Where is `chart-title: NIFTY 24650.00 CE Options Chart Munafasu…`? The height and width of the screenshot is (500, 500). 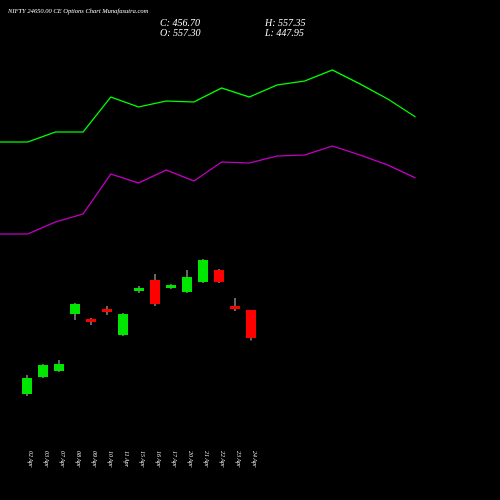 chart-title: NIFTY 24650.00 CE Options Chart Munafasu… is located at coordinates (78, 11).